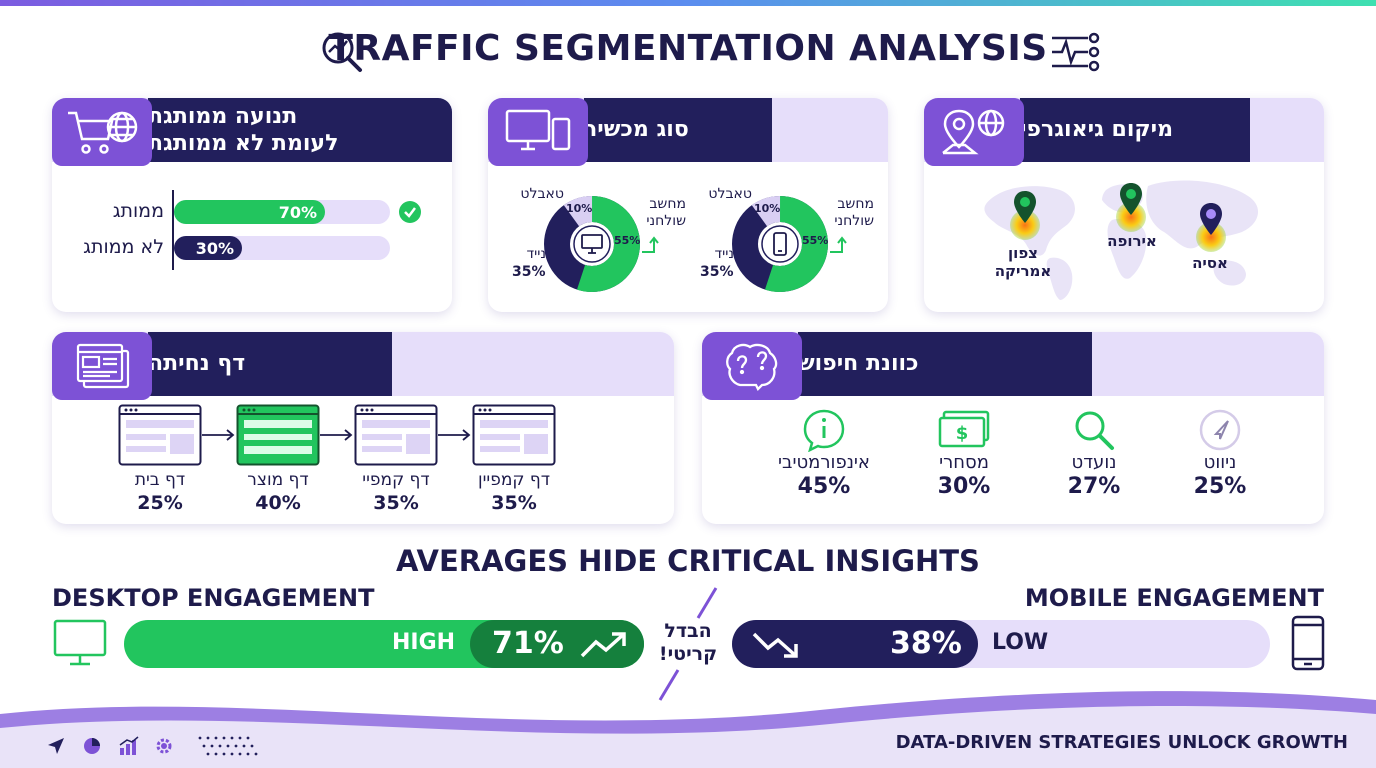 This screenshot has height=768, width=1376. I want to click on donut1-tablet-label: טאבלט, so click(542, 194).